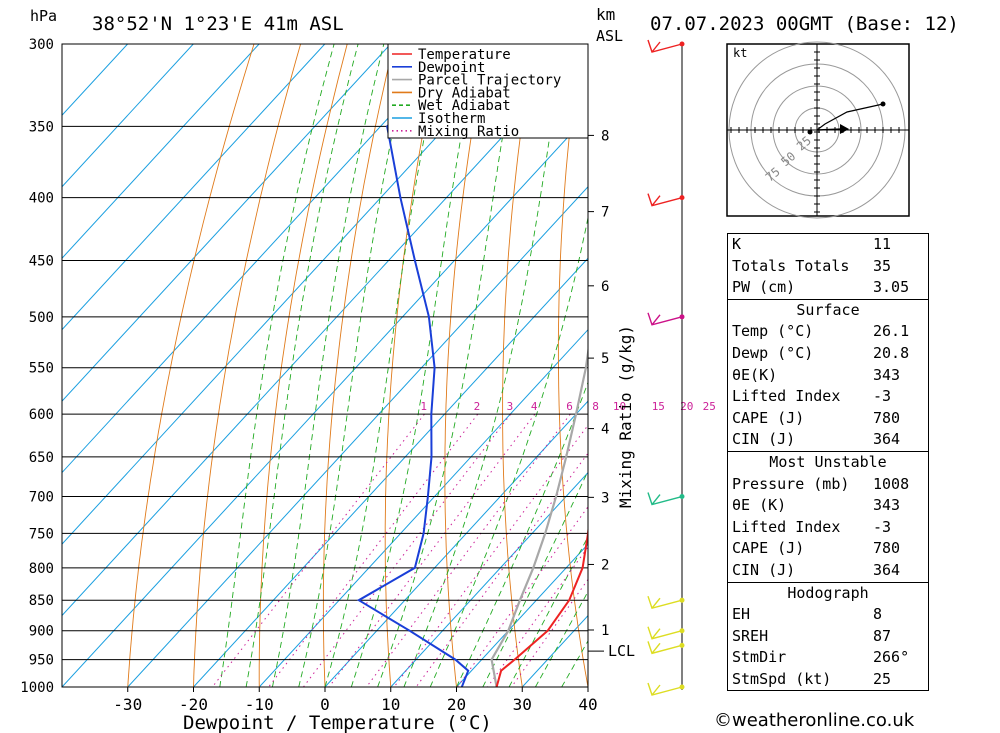 The image size is (1000, 733). Describe the element at coordinates (464, 93) in the screenshot. I see `legend-label: Dry Adiabat` at that location.